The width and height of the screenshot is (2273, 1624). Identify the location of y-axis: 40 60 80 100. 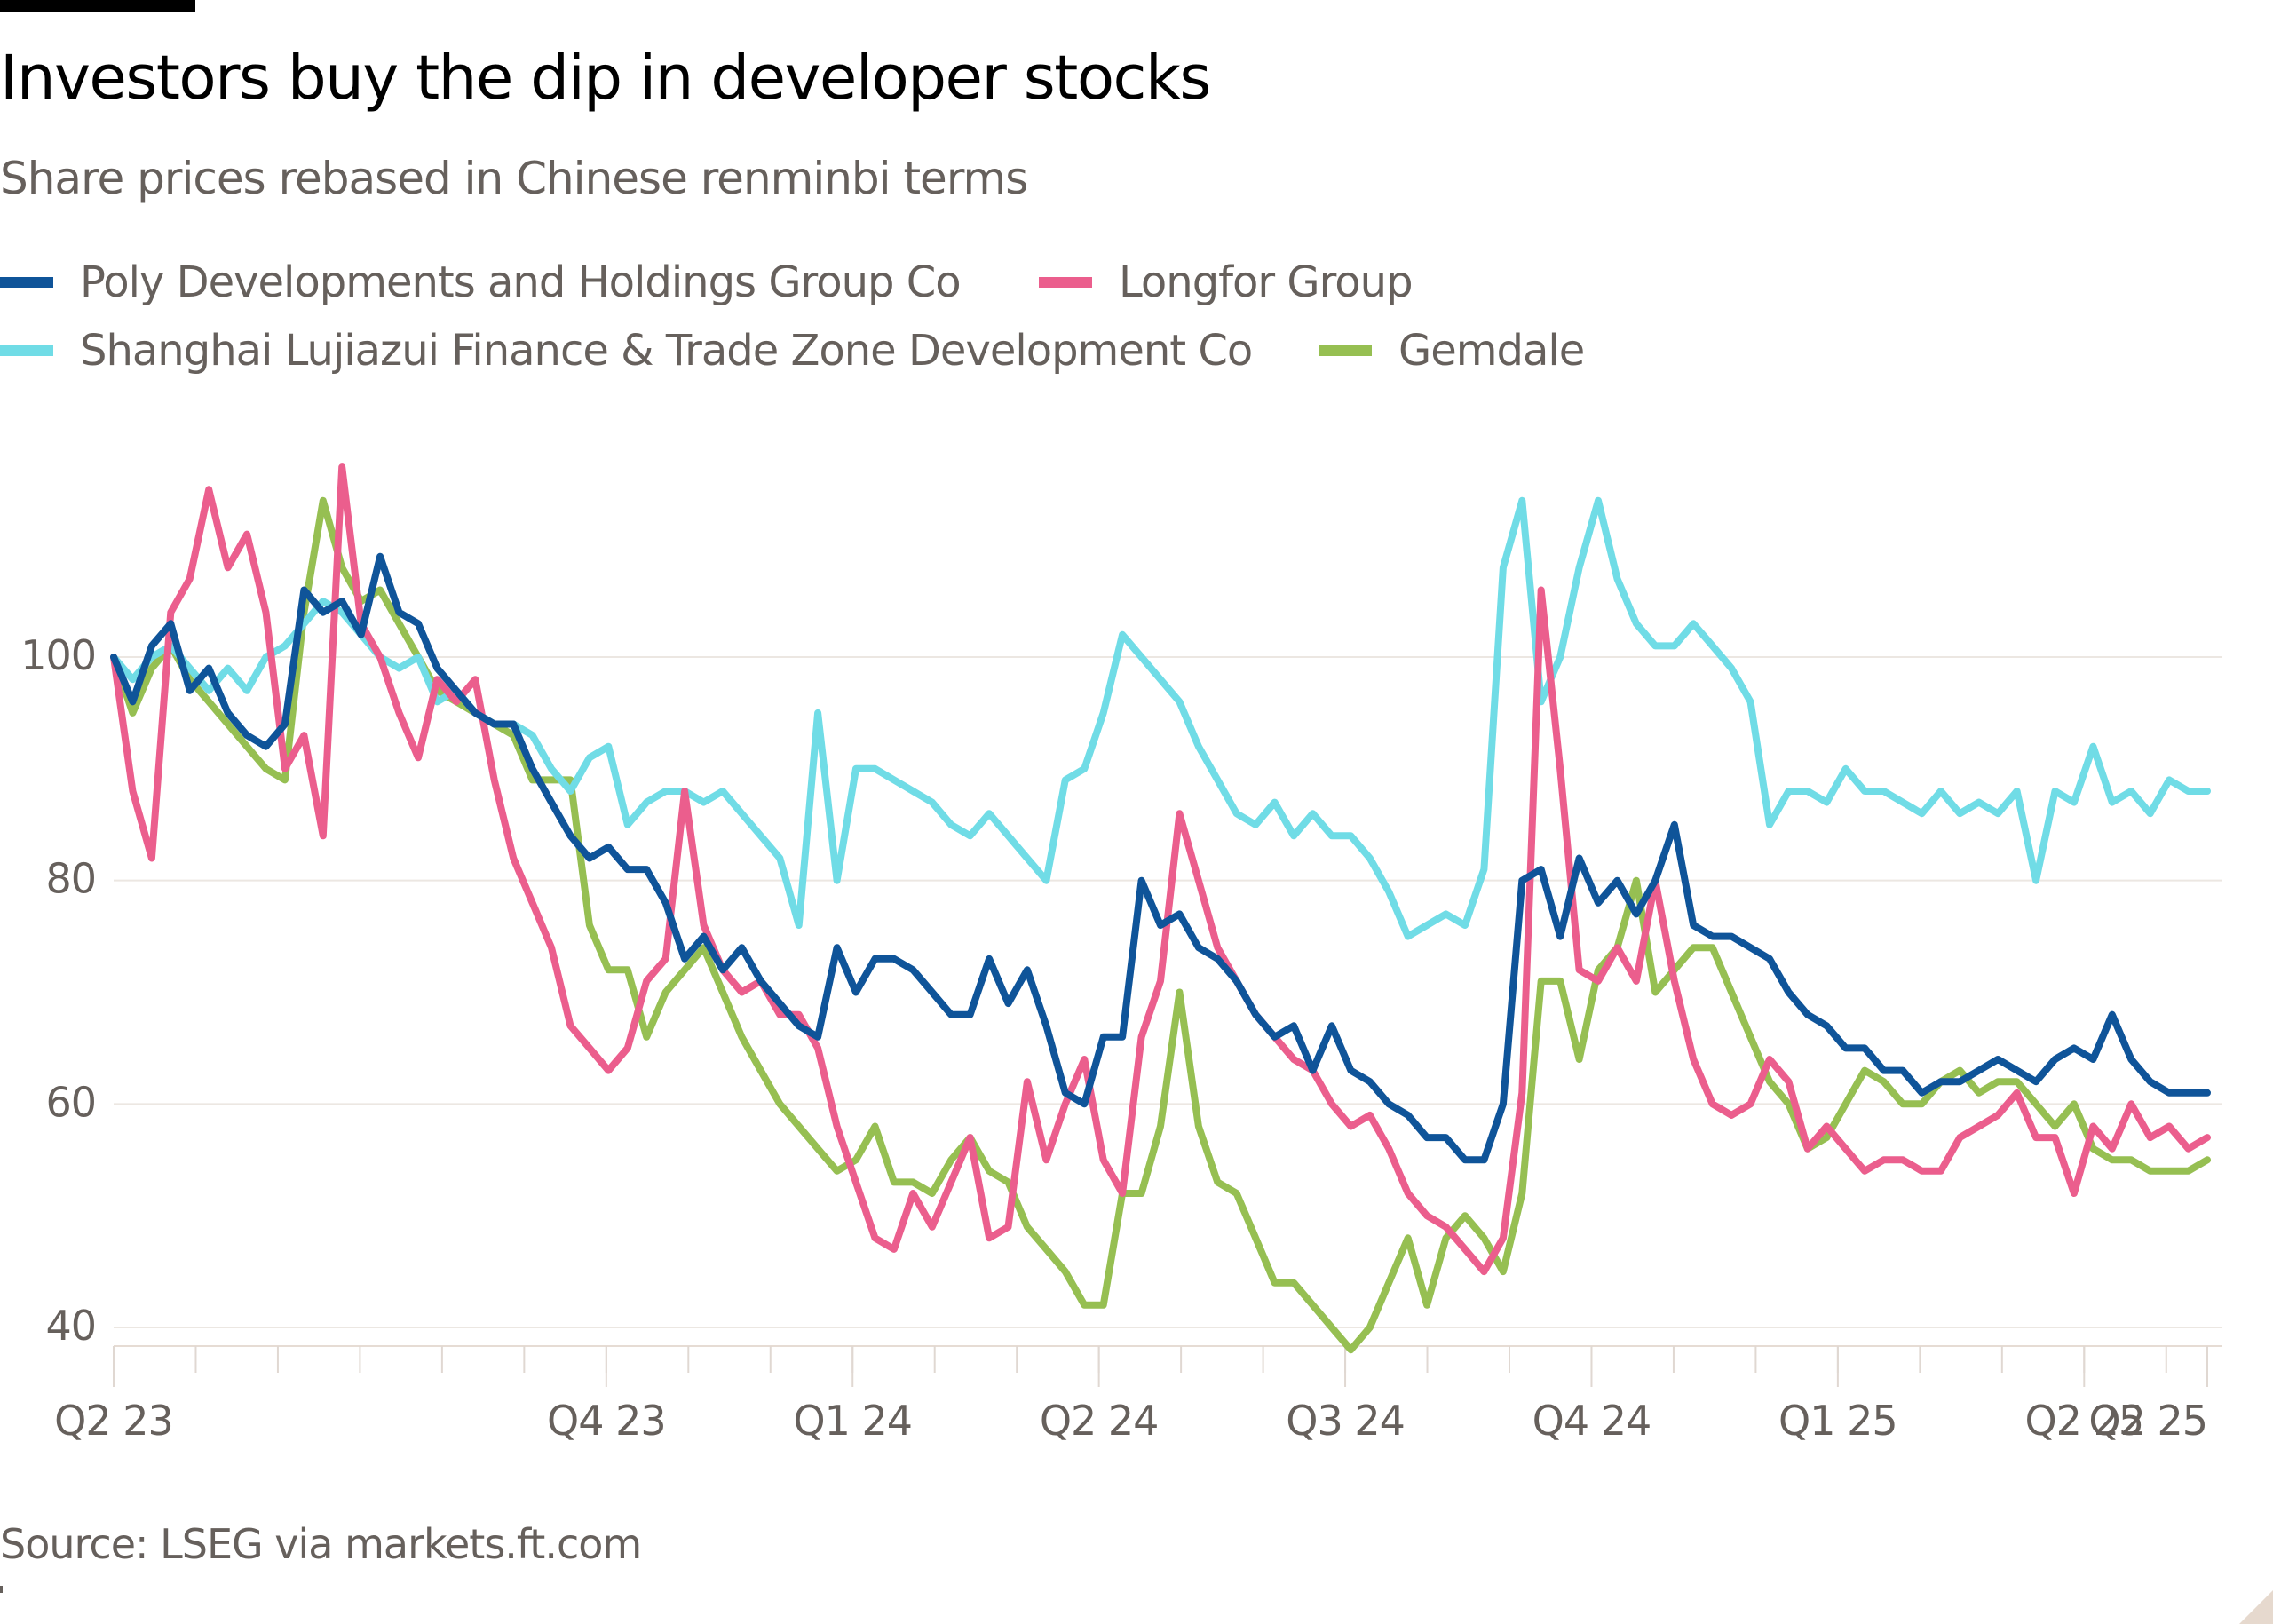
(58, 990).